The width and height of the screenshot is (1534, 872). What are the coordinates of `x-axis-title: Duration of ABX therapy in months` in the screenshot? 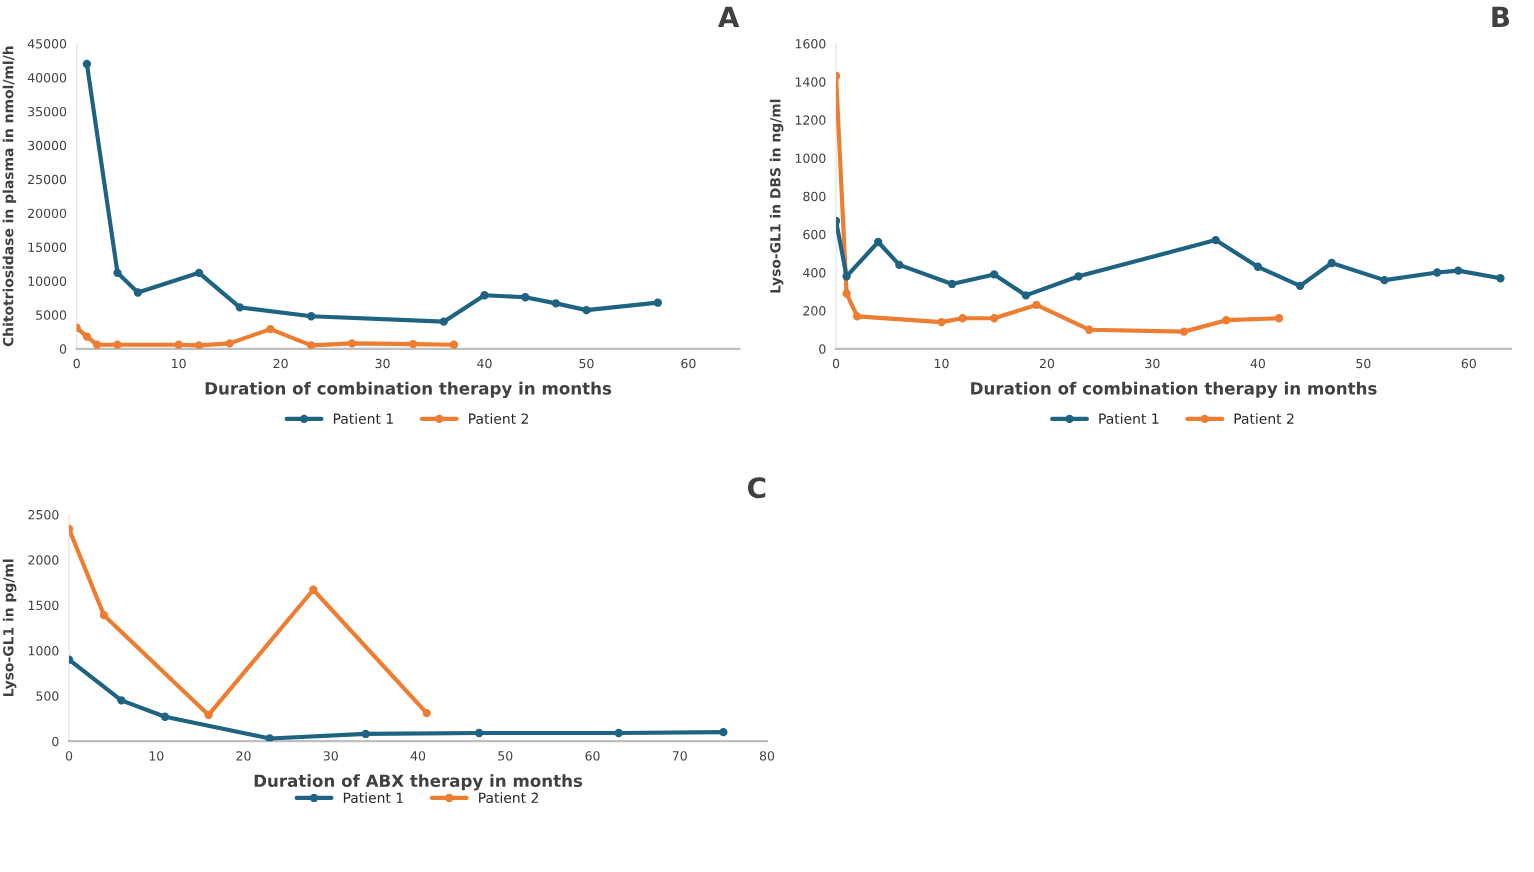 It's located at (418, 782).